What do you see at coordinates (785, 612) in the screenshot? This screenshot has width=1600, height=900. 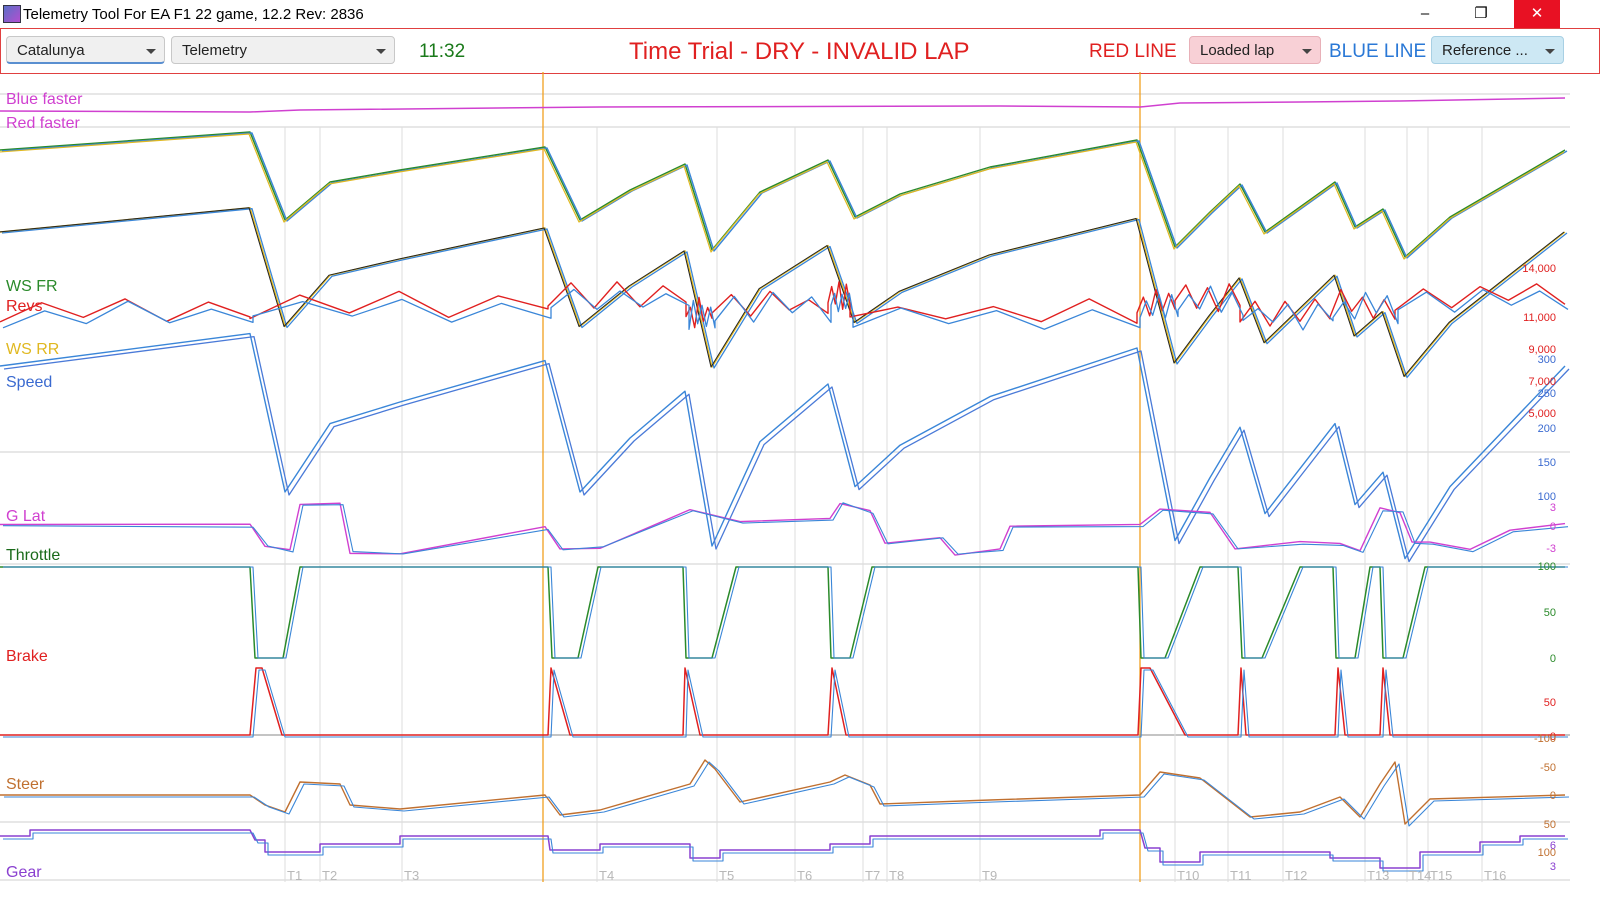 I see `throttle-blue-trace` at bounding box center [785, 612].